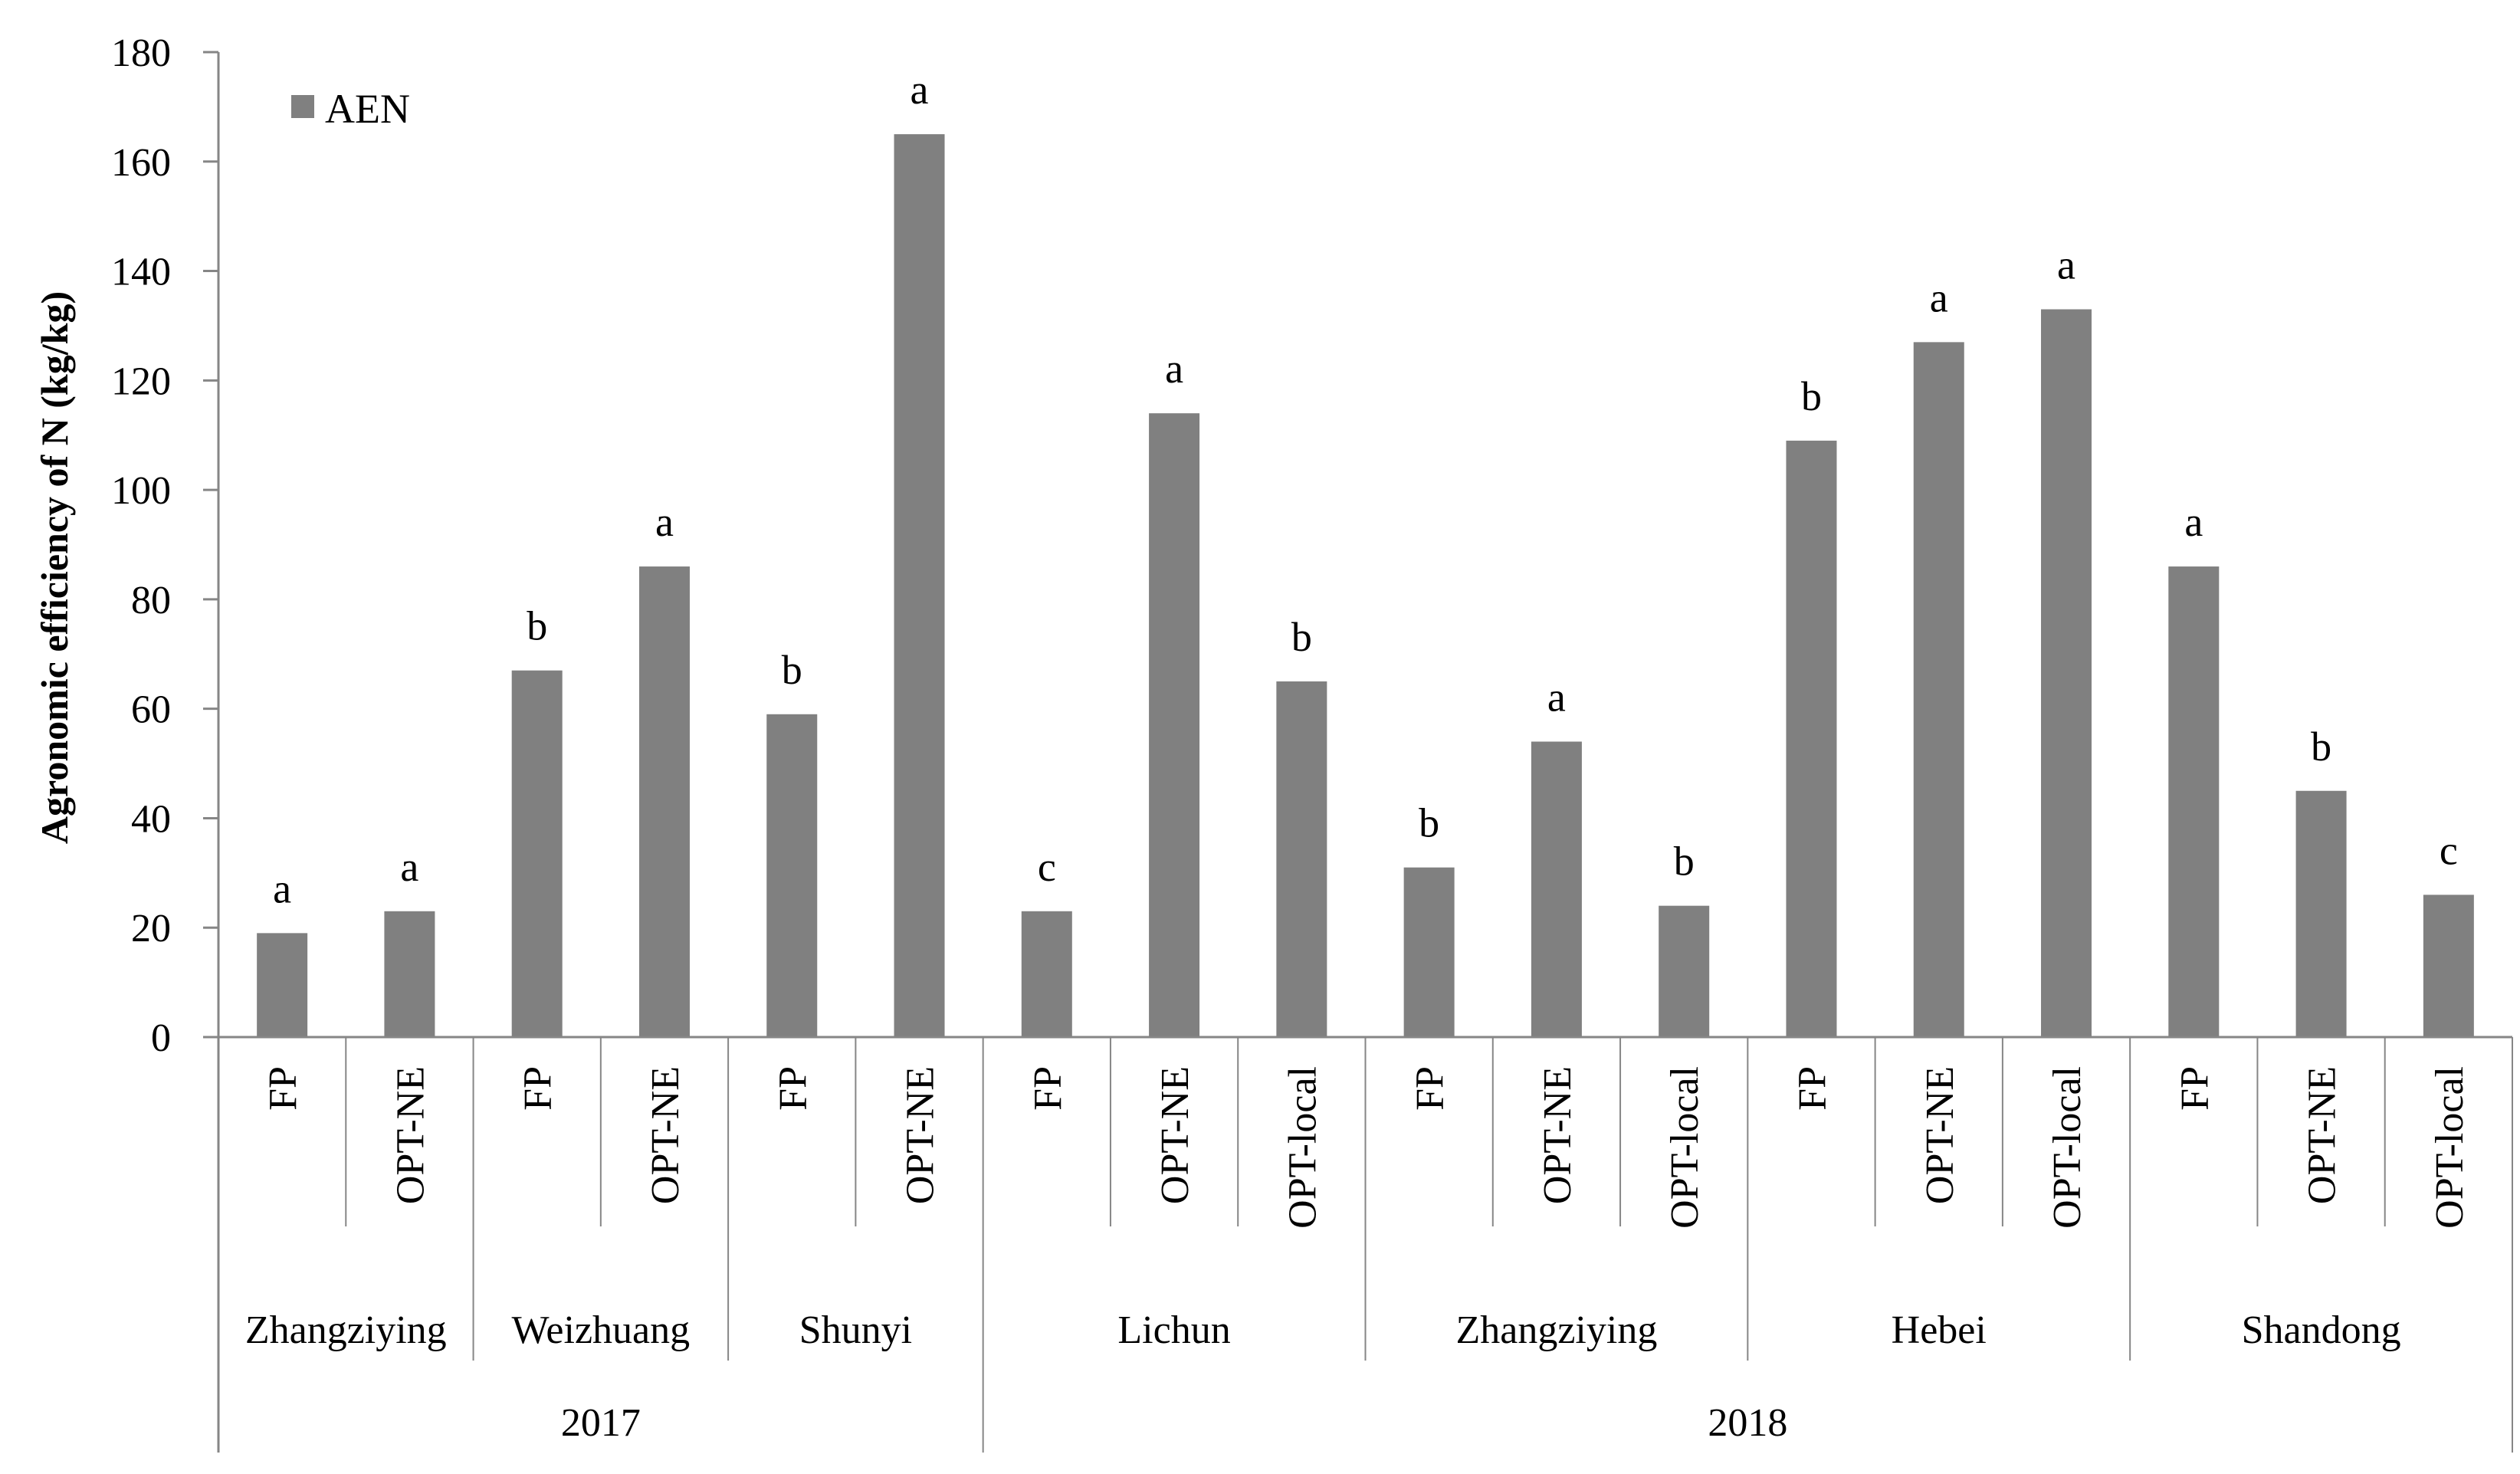 The width and height of the screenshot is (2520, 1474). Describe the element at coordinates (141, 491) in the screenshot. I see `y-tick-label: 100` at that location.